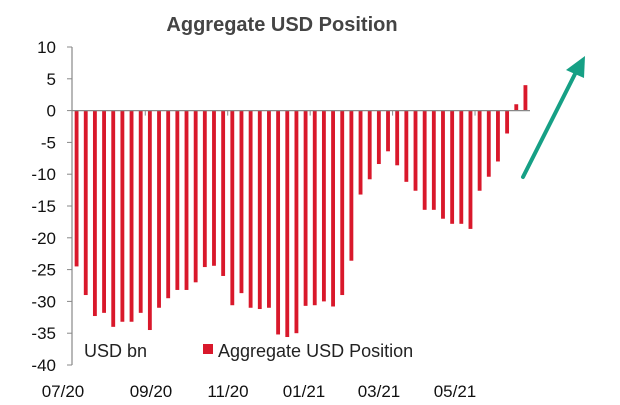  I want to click on y-tick-label: 10, so click(46, 47).